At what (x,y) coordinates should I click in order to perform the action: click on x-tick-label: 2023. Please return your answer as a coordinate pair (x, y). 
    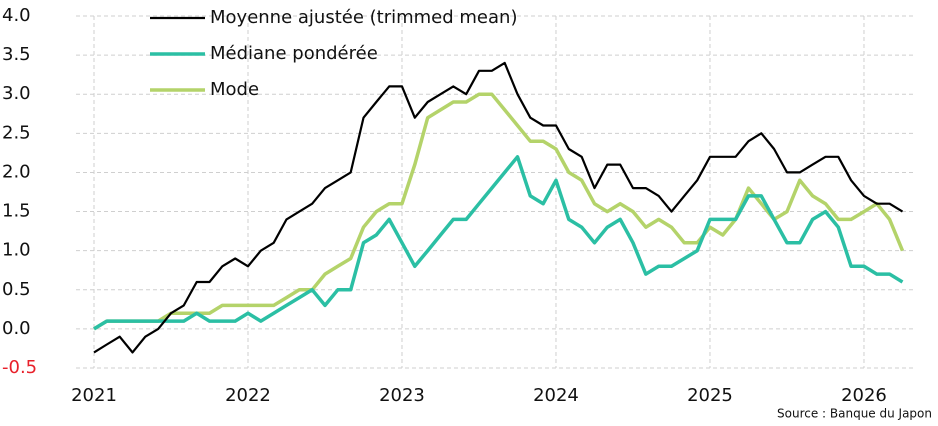
    Looking at the image, I should click on (402, 395).